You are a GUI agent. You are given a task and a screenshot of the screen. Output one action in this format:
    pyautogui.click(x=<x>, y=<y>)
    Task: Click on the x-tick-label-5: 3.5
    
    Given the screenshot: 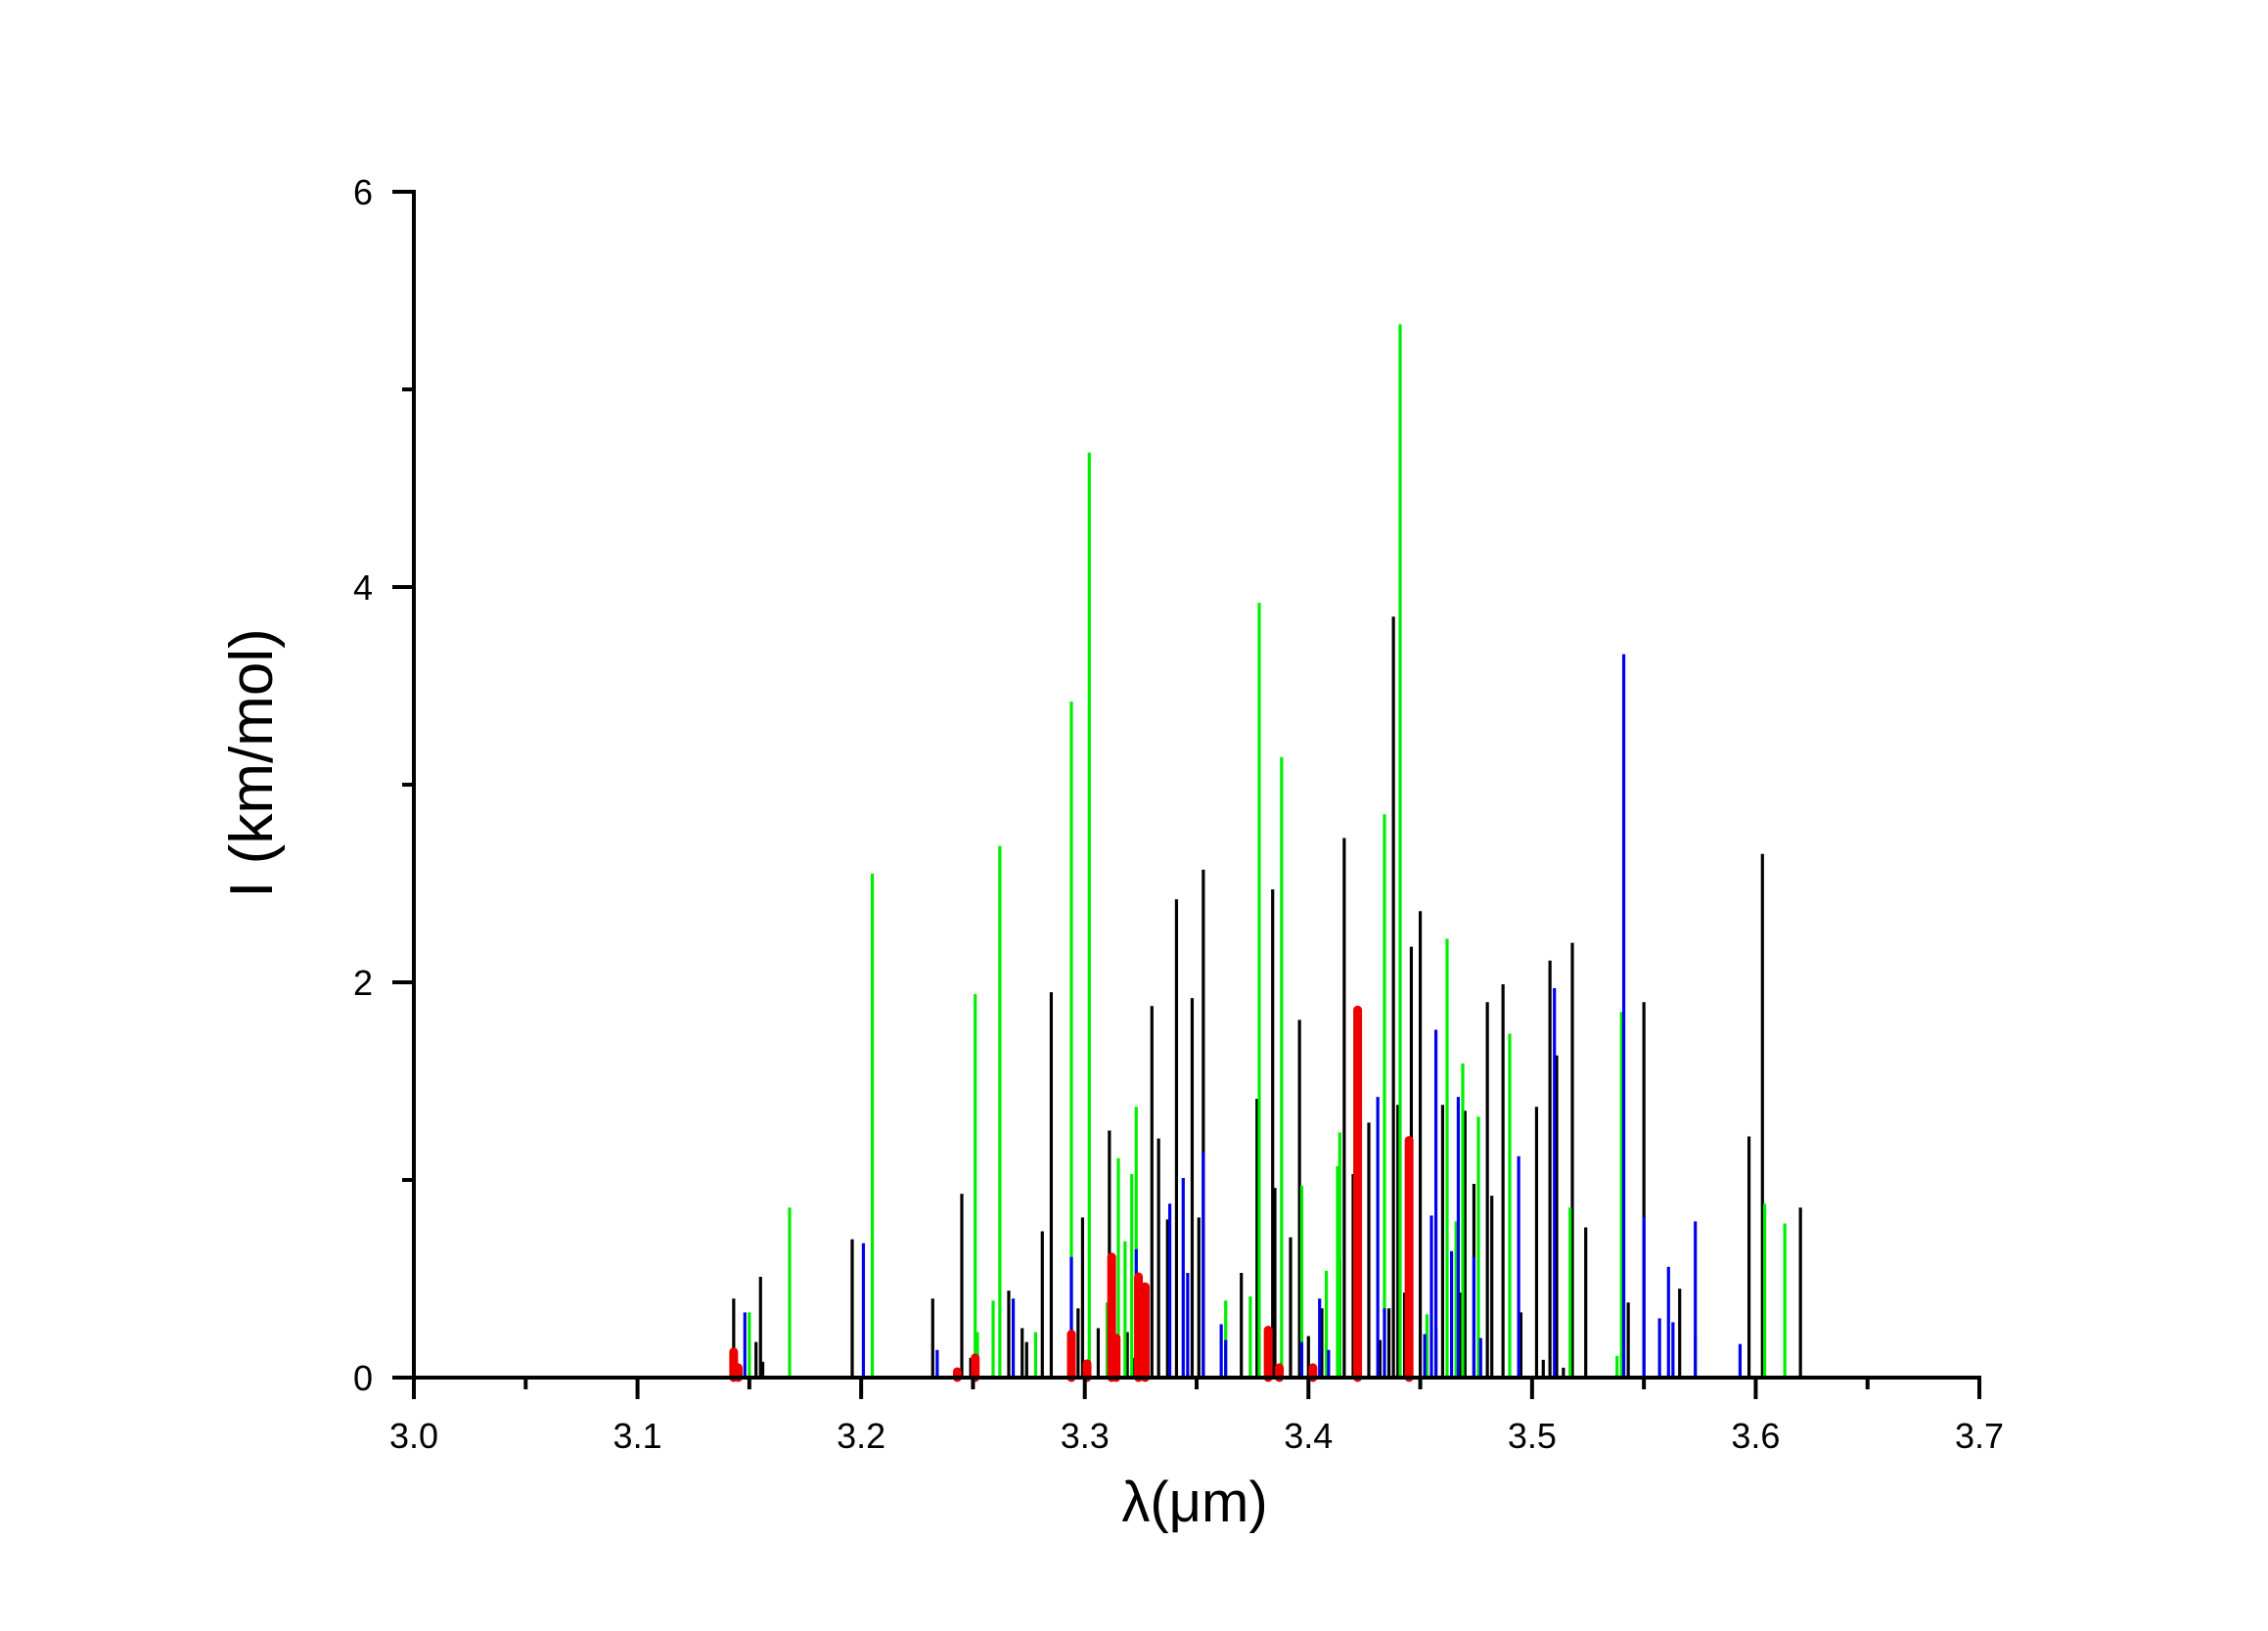 What is the action you would take?
    pyautogui.click(x=1532, y=1436)
    